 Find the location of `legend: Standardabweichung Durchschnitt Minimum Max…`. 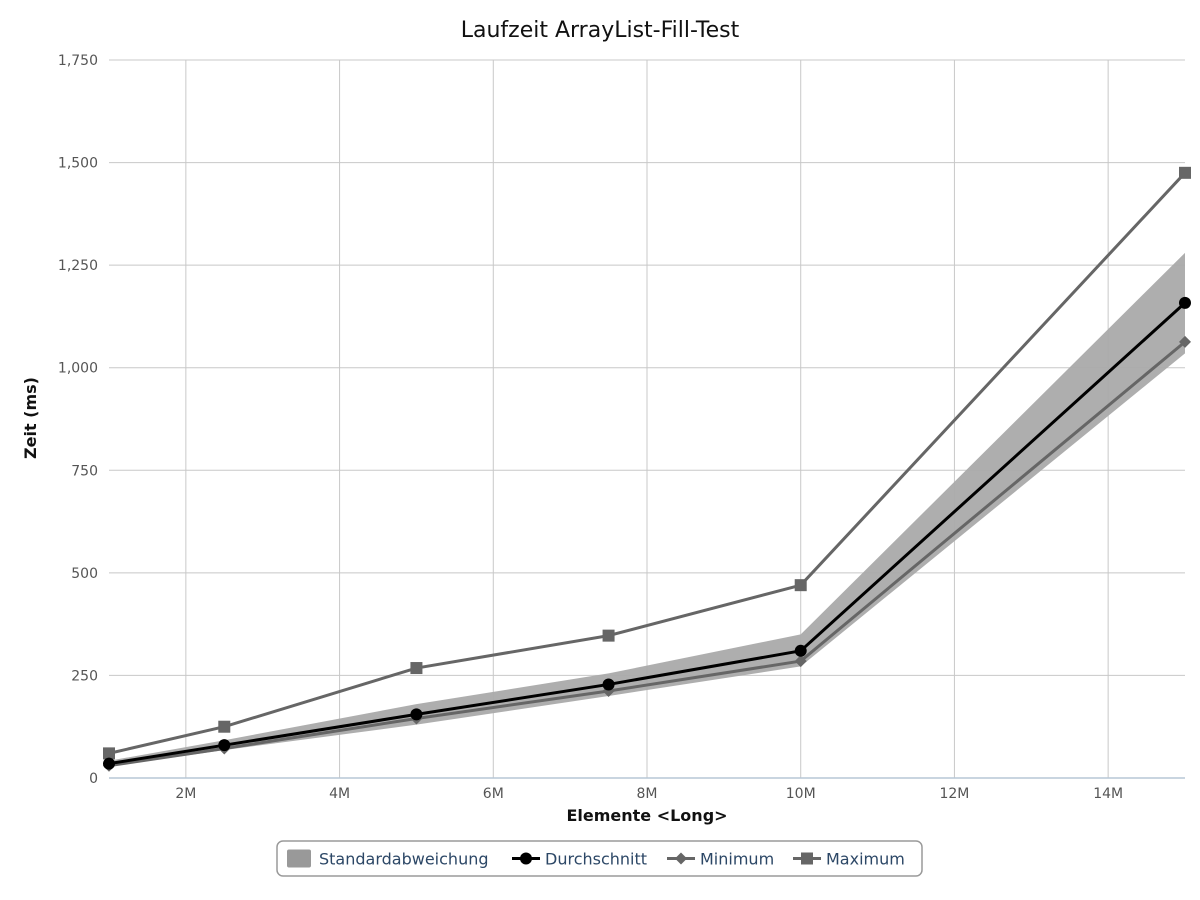

legend: Standardabweichung Durchschnitt Minimum Max… is located at coordinates (599, 858).